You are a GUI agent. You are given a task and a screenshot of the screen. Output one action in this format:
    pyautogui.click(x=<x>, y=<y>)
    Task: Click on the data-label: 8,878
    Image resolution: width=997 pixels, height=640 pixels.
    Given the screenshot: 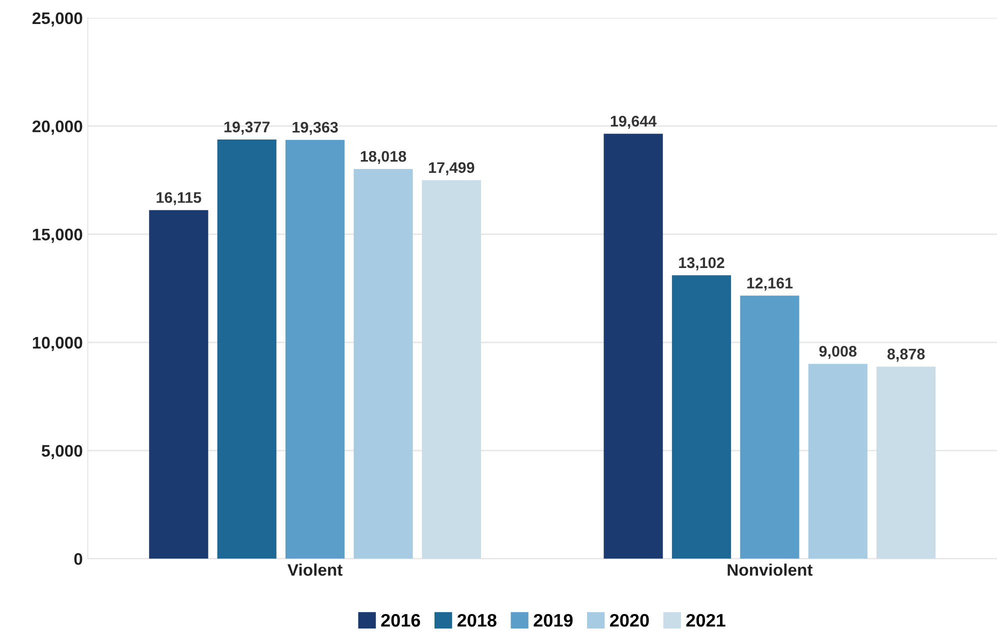 What is the action you would take?
    pyautogui.click(x=906, y=355)
    